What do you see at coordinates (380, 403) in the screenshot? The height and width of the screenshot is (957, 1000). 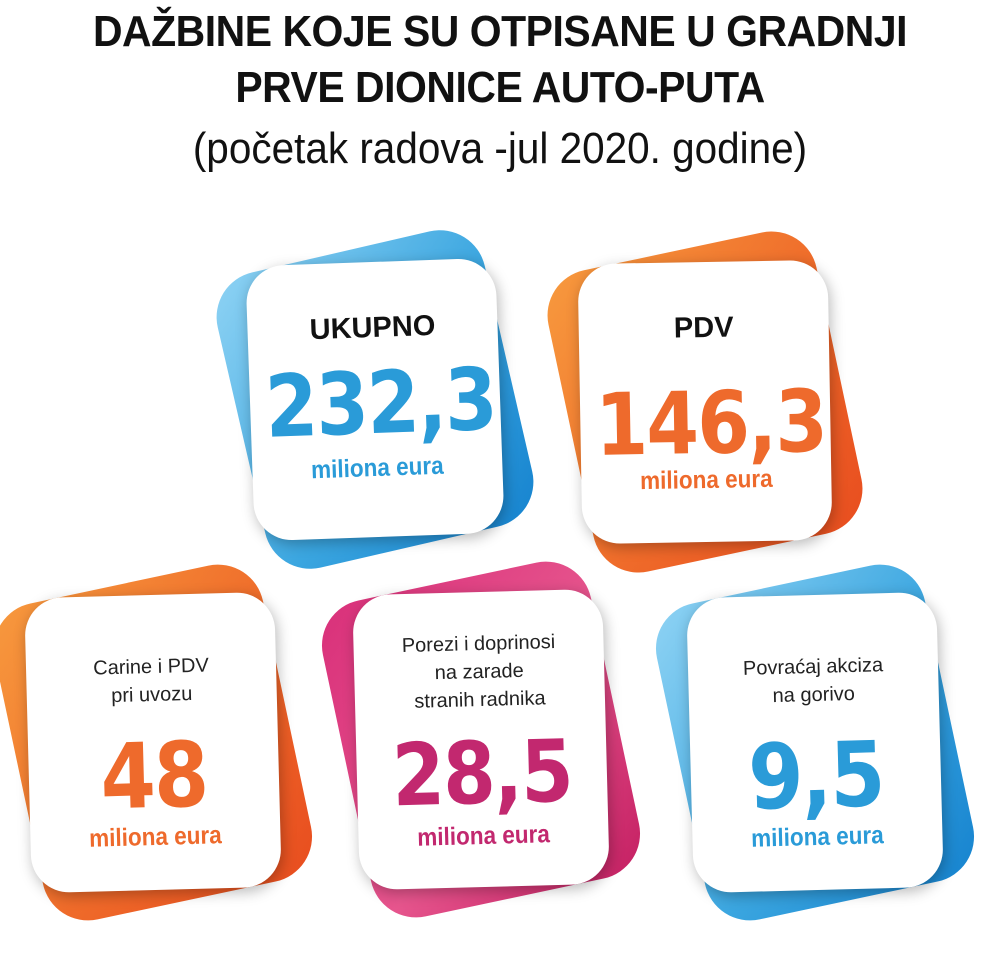 I see `card-ukupno-value: 232,3` at bounding box center [380, 403].